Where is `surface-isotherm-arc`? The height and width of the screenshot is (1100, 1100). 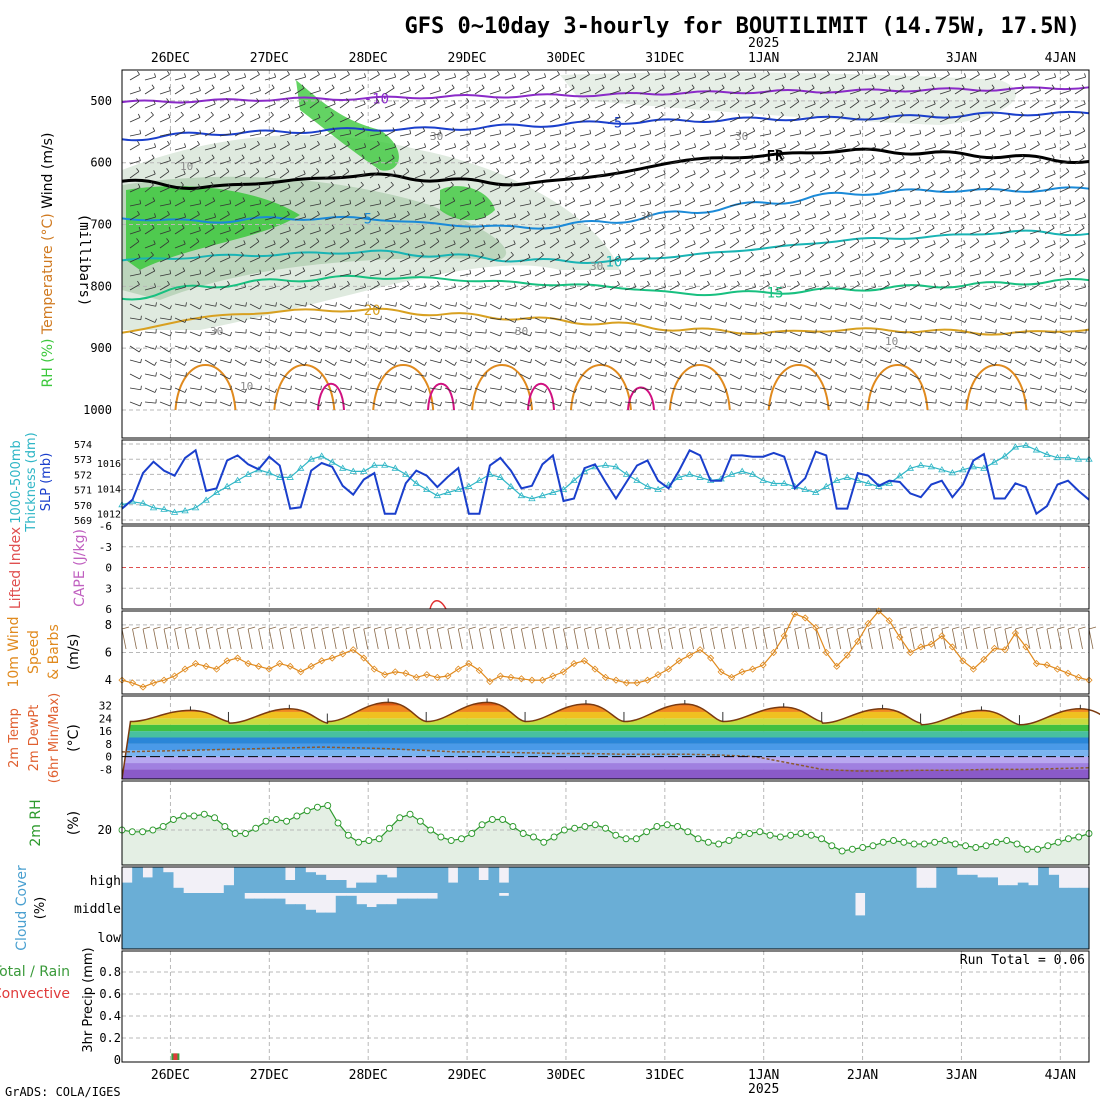 surface-isotherm-arc is located at coordinates (403, 387).